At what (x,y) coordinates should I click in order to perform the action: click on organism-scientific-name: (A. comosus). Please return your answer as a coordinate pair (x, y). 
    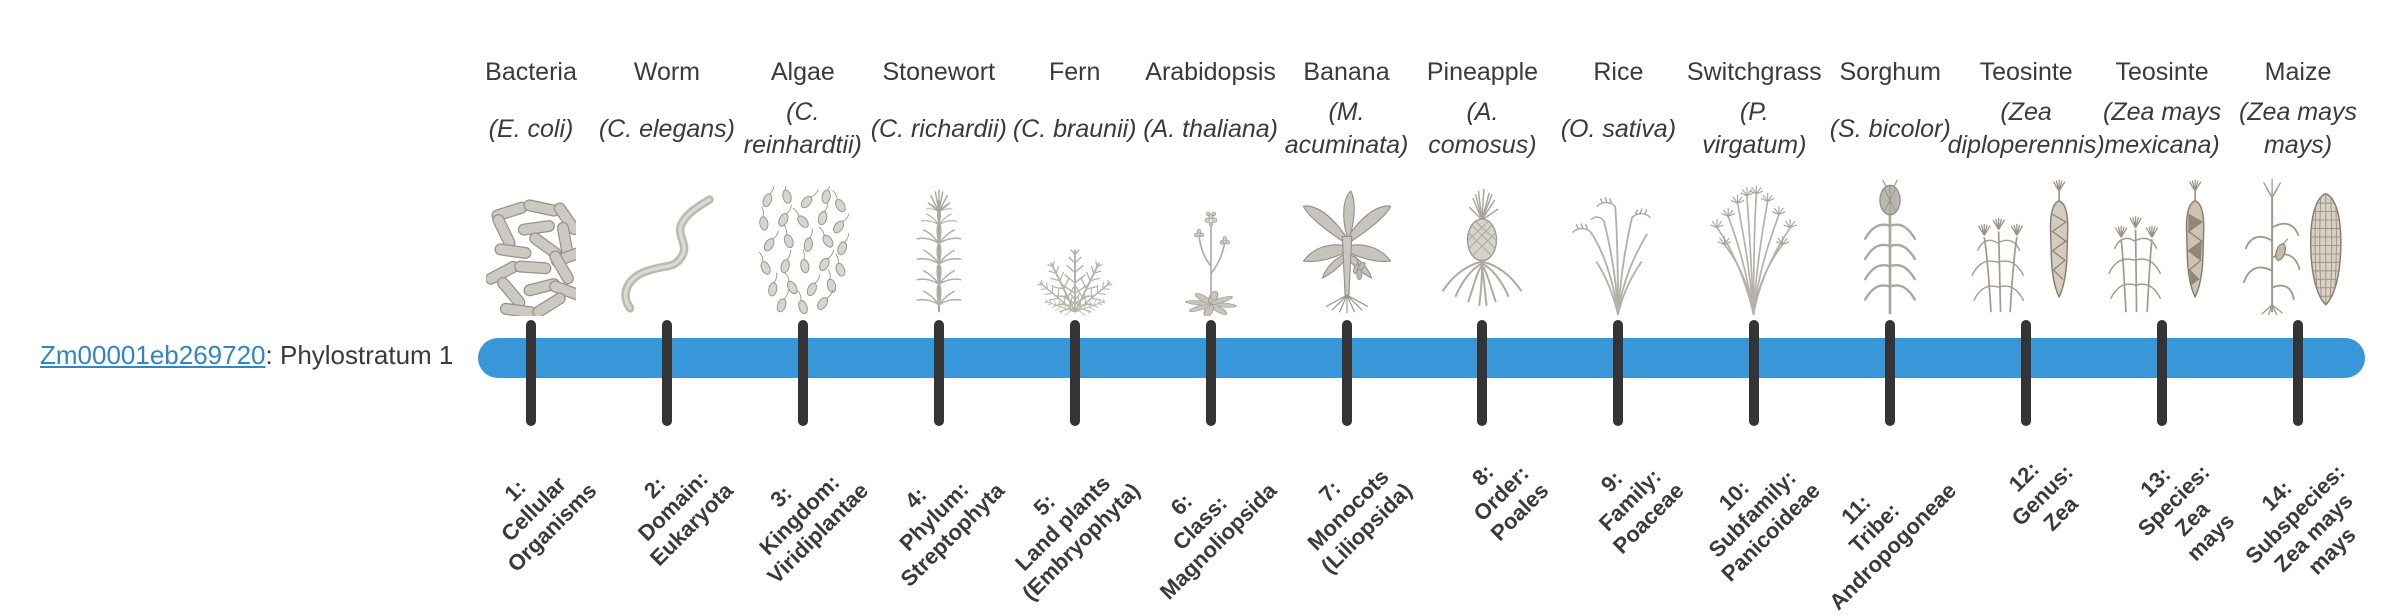
    Looking at the image, I should click on (1482, 128).